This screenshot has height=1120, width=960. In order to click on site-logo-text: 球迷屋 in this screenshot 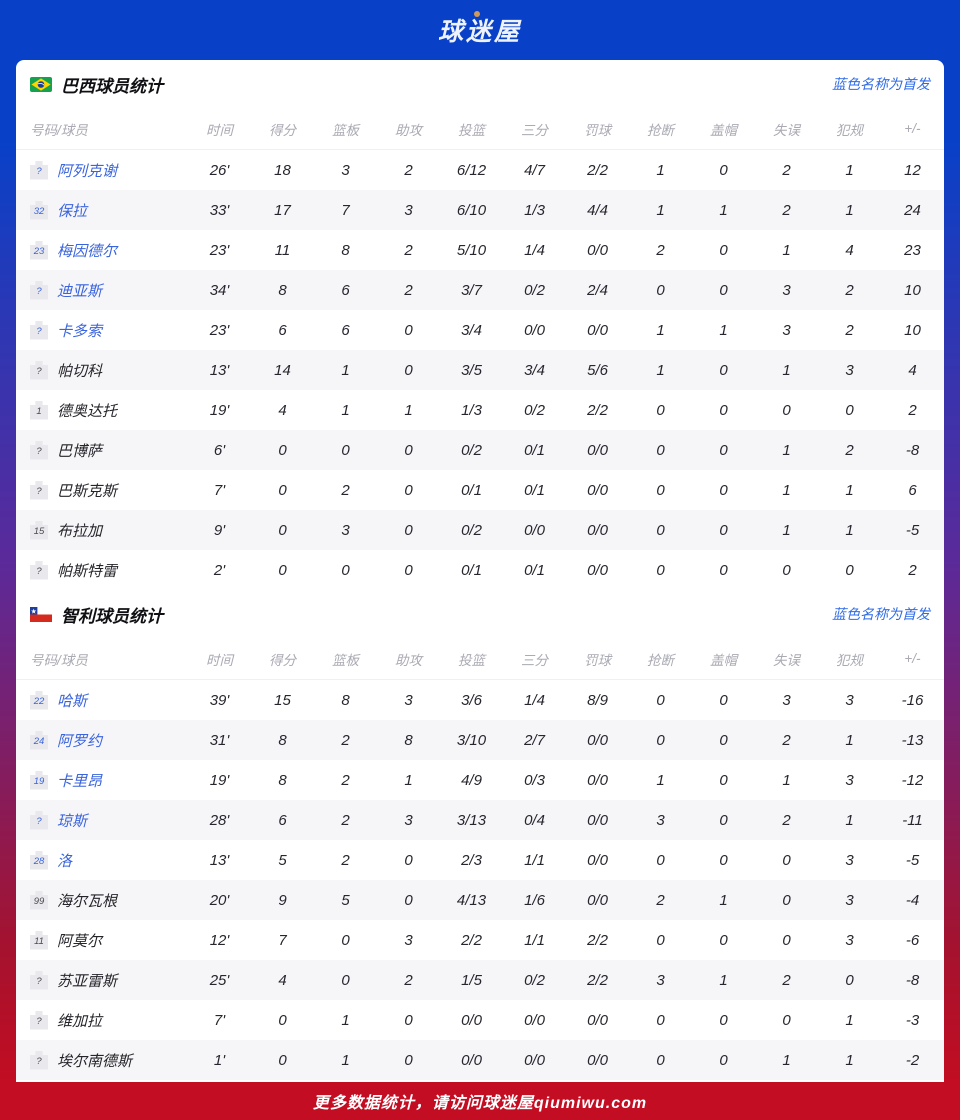, I will do `click(479, 32)`.